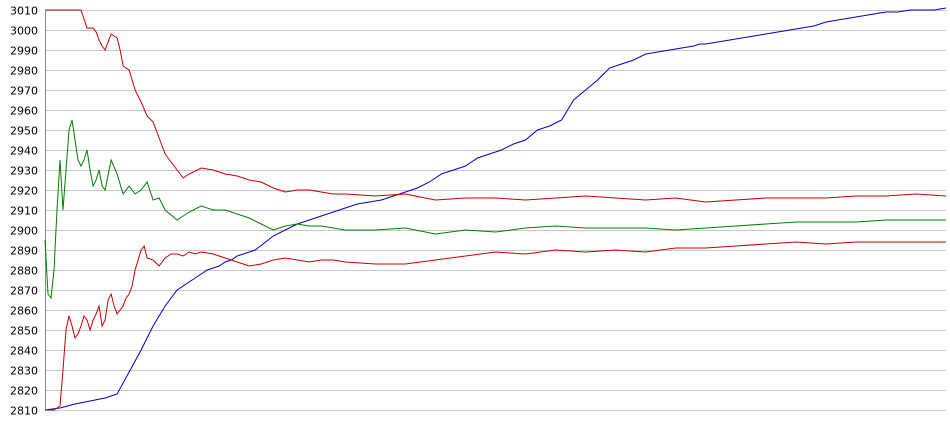 This screenshot has height=435, width=950. What do you see at coordinates (24, 331) in the screenshot?
I see `y-tick-label: 2850` at bounding box center [24, 331].